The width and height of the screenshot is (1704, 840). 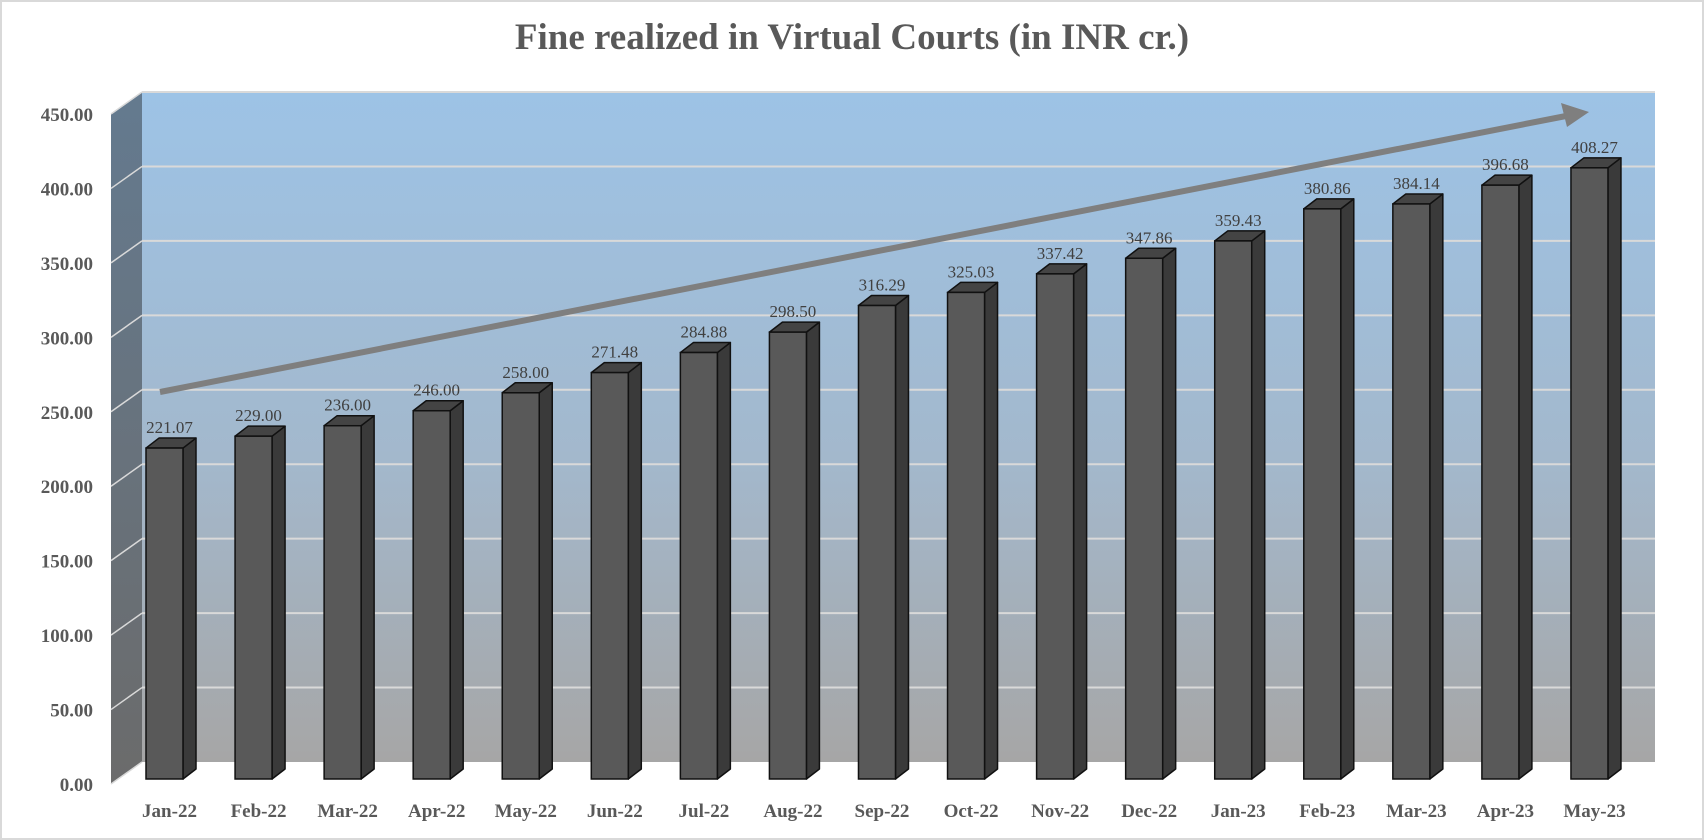 I want to click on data-label: 316.29, so click(x=882, y=285).